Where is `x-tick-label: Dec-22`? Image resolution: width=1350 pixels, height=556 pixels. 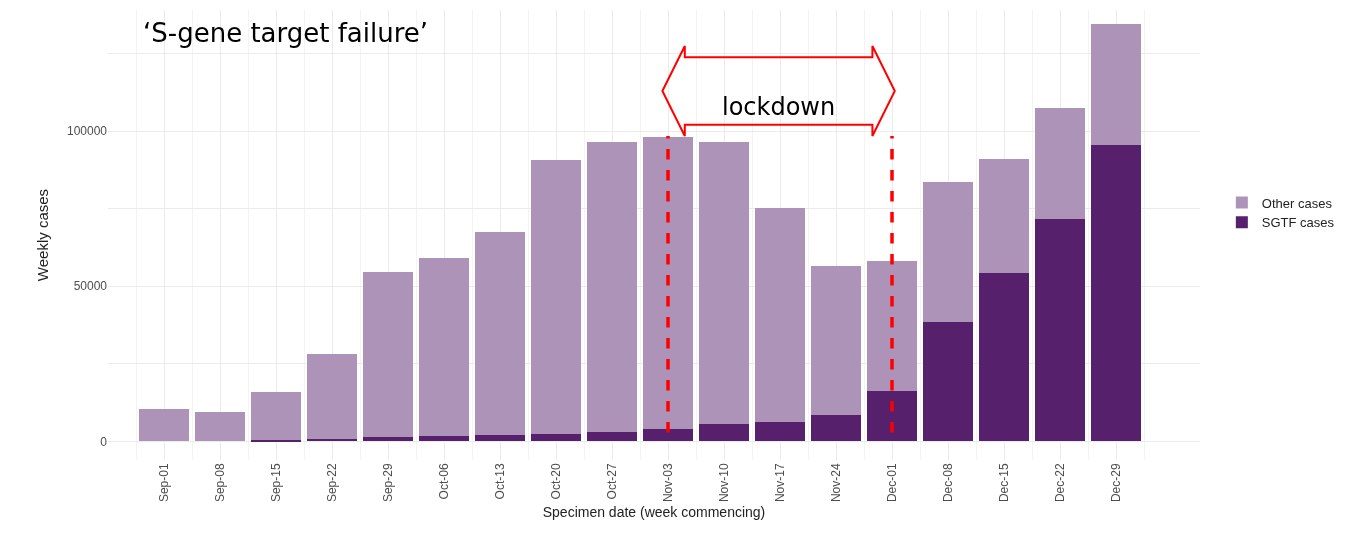 x-tick-label: Dec-22 is located at coordinates (1059, 483).